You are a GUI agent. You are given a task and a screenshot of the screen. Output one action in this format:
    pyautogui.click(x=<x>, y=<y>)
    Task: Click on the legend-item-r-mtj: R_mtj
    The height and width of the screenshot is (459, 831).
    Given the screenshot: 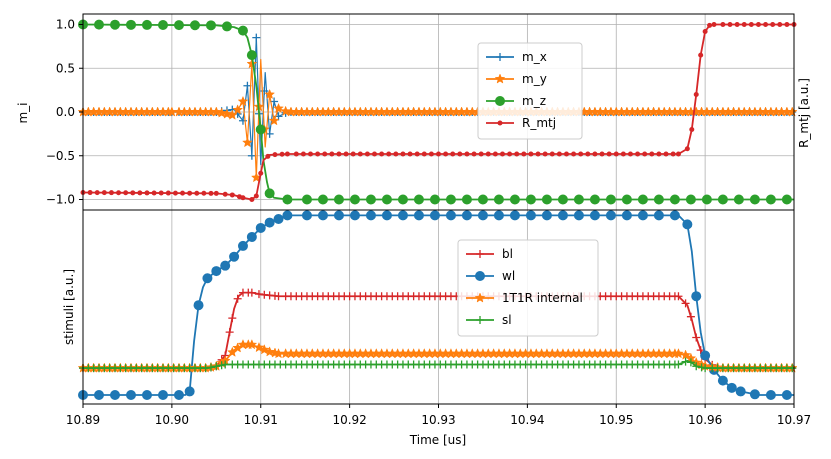 What is the action you would take?
    pyautogui.click(x=521, y=123)
    